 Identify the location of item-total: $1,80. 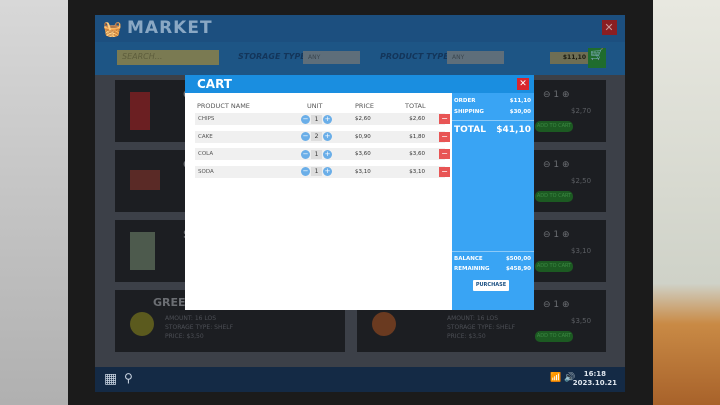
(417, 136).